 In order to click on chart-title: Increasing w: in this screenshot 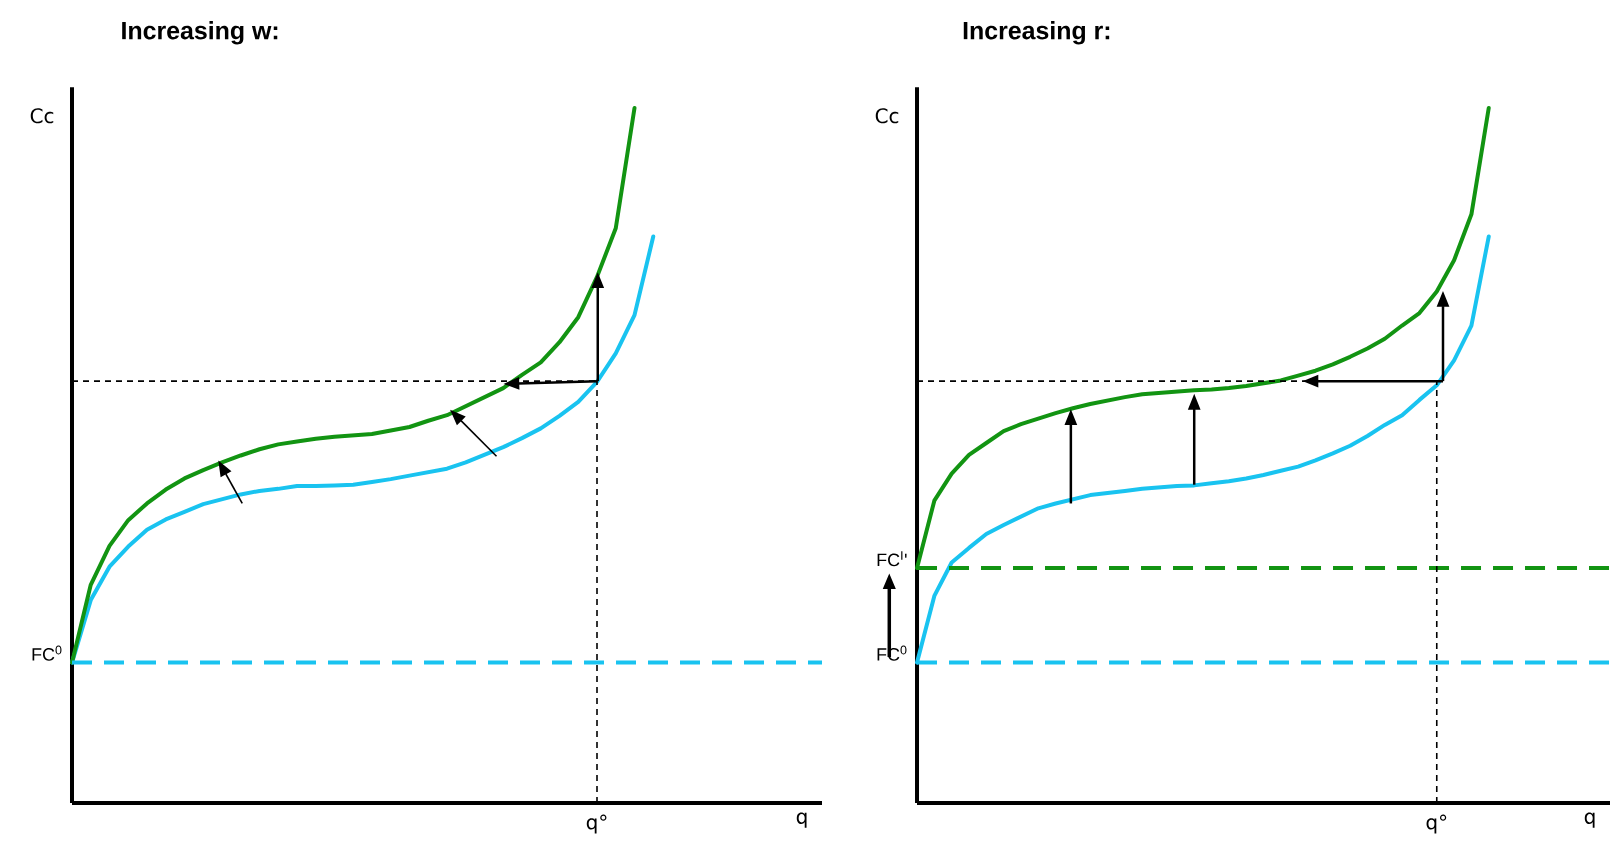, I will do `click(200, 33)`.